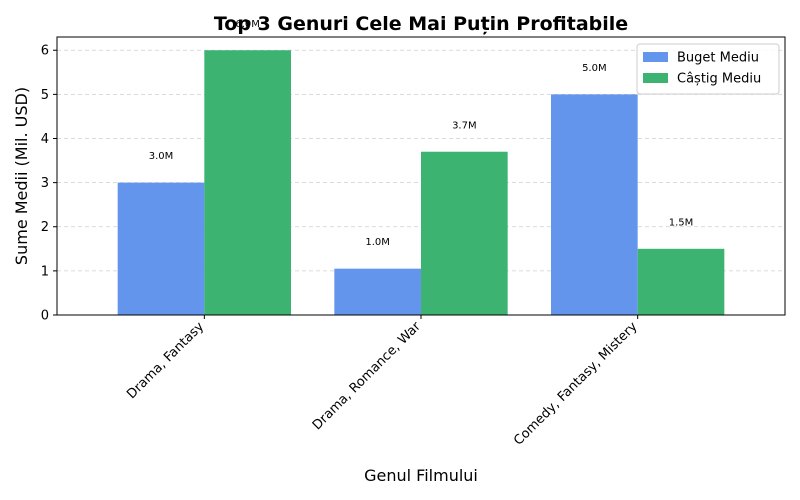  I want to click on x-tick-label: Comedy, Fantasy, Mistery, so click(576, 384).